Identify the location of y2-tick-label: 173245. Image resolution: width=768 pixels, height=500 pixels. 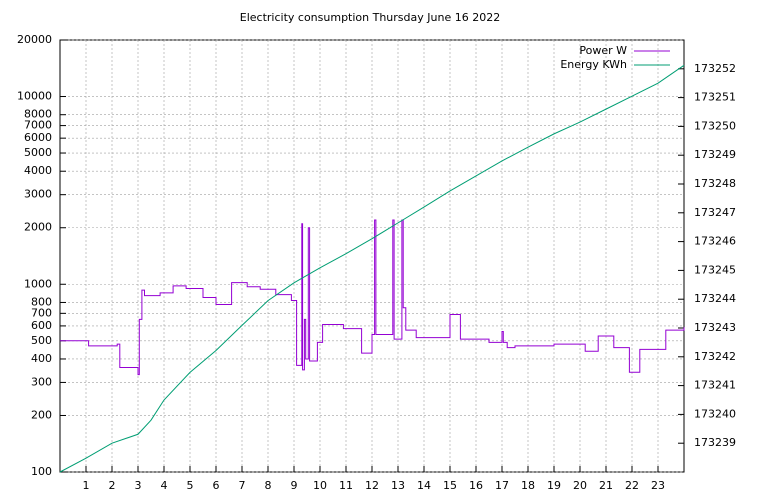
(715, 269).